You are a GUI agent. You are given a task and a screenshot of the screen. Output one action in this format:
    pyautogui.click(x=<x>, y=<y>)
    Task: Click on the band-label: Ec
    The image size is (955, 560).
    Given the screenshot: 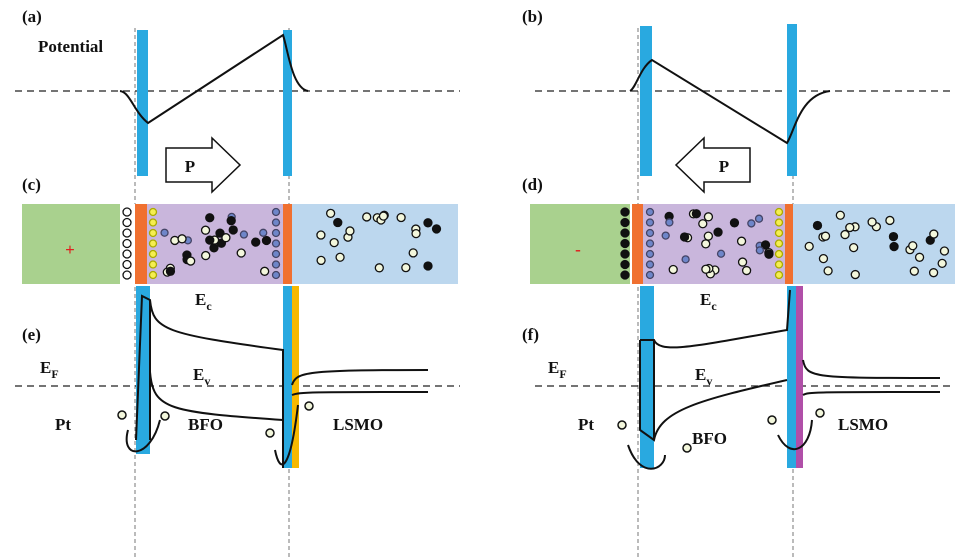 What is the action you would take?
    pyautogui.click(x=203, y=301)
    